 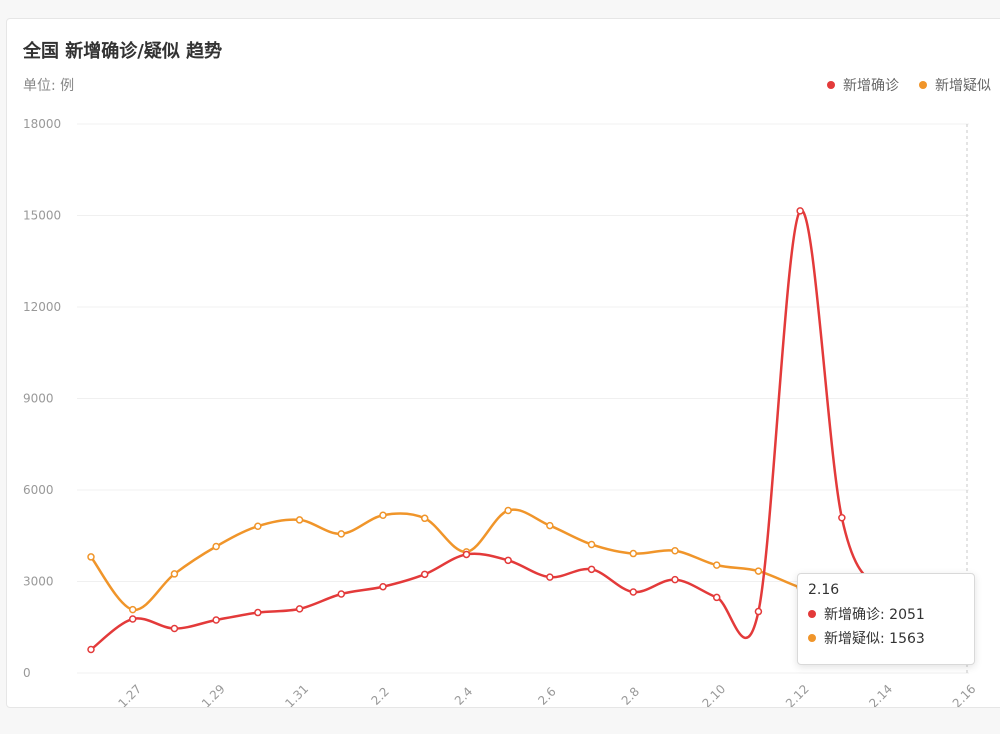 What do you see at coordinates (296, 694) in the screenshot?
I see `x-tick-label: 1.31` at bounding box center [296, 694].